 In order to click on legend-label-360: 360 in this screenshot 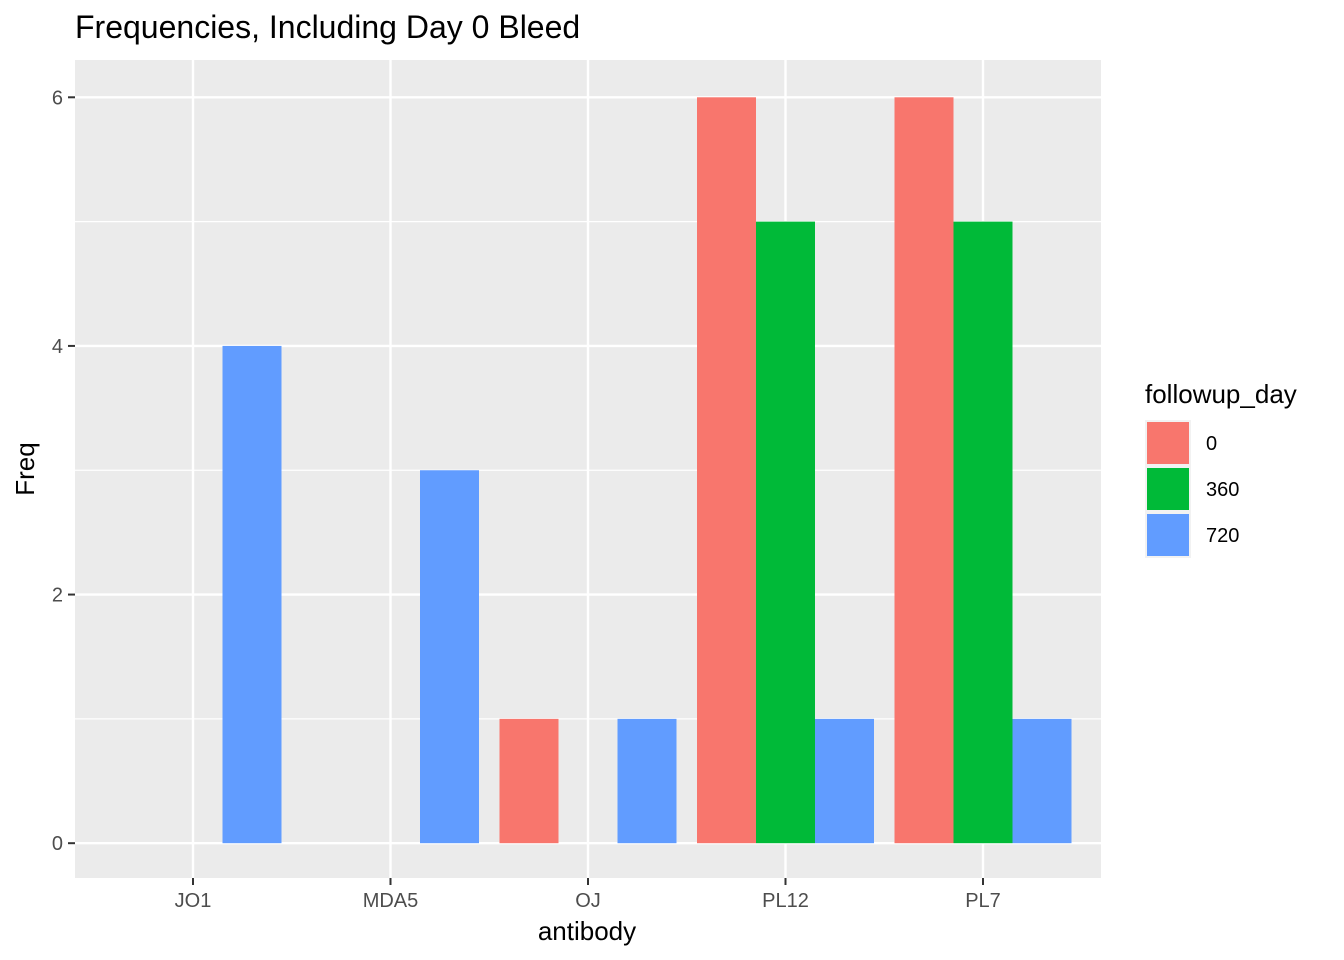, I will do `click(1222, 490)`.